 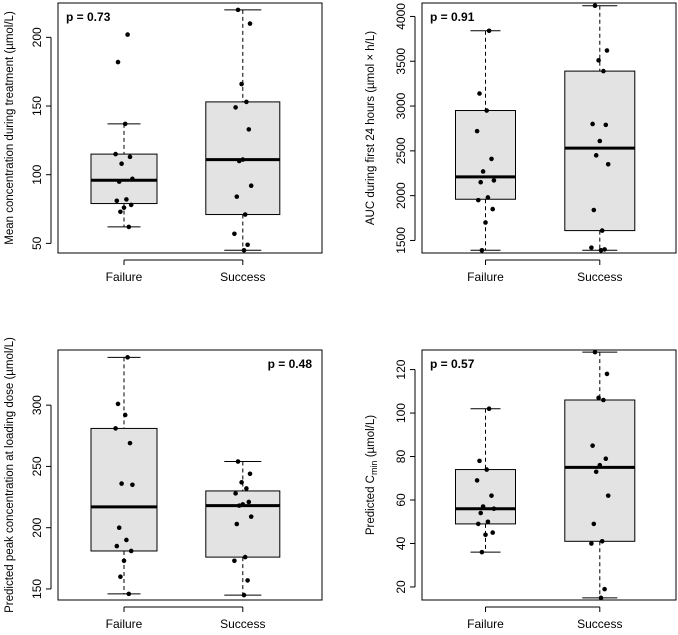 I want to click on y-tick-label: 4000, so click(x=401, y=16).